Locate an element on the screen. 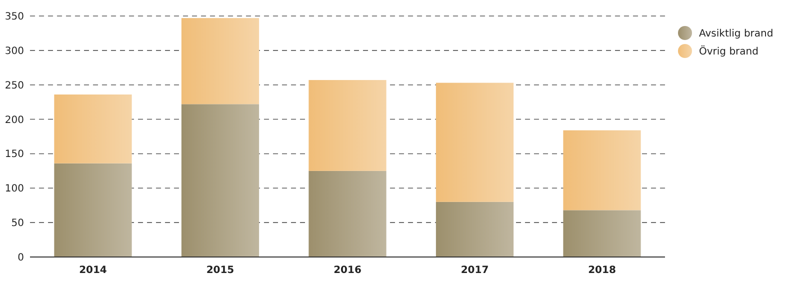  y-tick-label: 50 is located at coordinates (17, 224).